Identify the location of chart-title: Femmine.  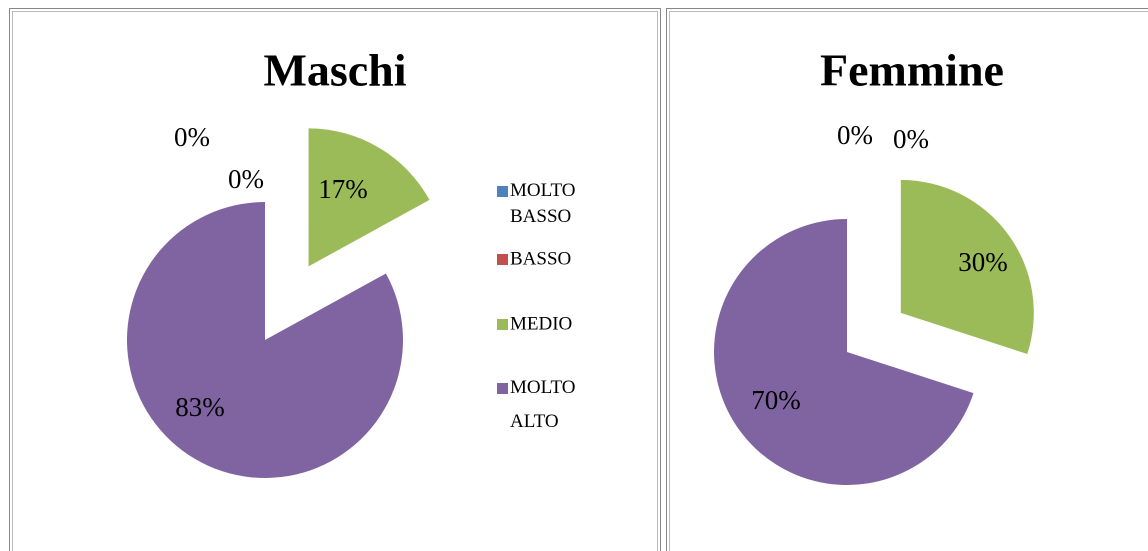
(912, 70).